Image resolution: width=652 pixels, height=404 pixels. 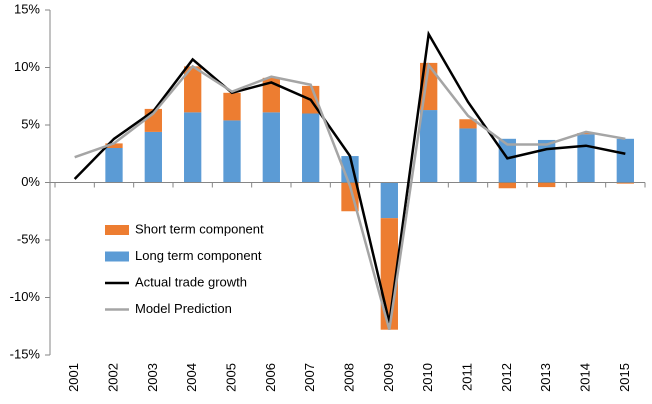 I want to click on y-tick-label: 0%, so click(x=30, y=181).